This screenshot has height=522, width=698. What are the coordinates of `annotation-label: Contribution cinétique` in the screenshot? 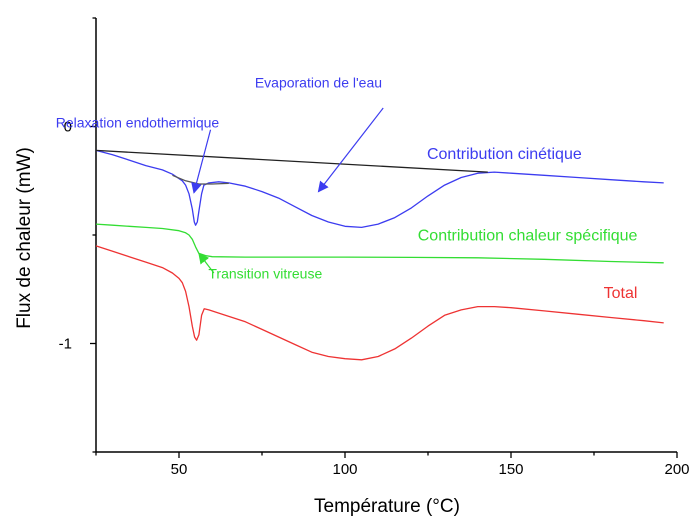 It's located at (504, 154).